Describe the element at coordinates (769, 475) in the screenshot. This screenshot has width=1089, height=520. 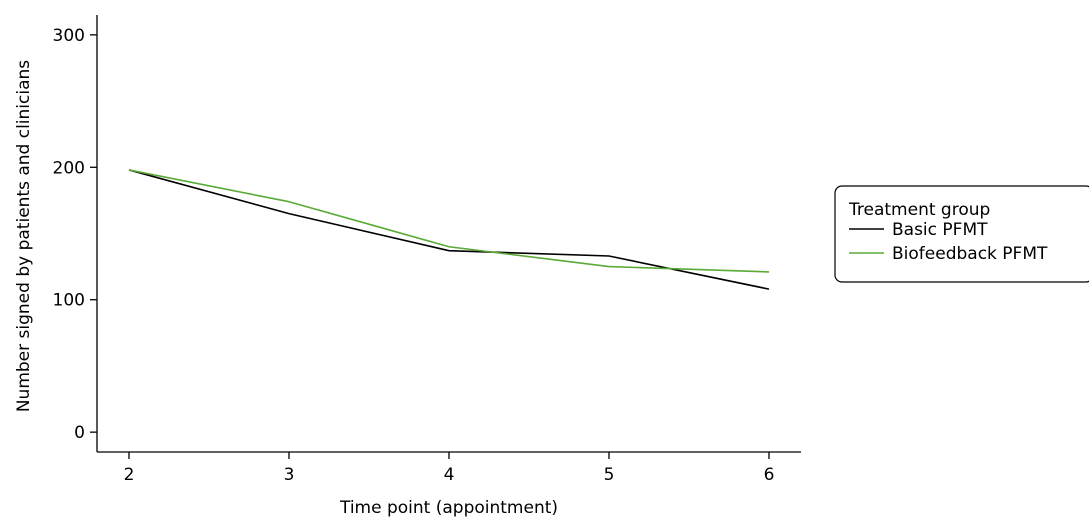
I see `x-tick-label: 6` at that location.